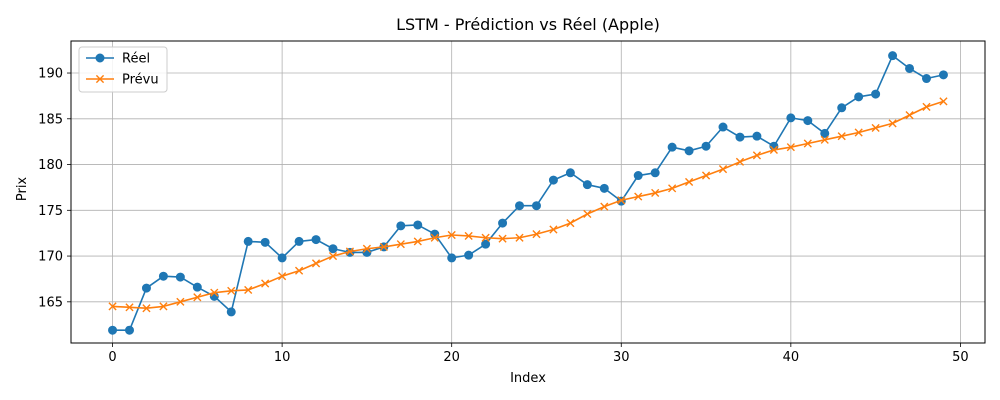 The image size is (1000, 400). Describe the element at coordinates (50, 211) in the screenshot. I see `y-tick-label: 175` at that location.